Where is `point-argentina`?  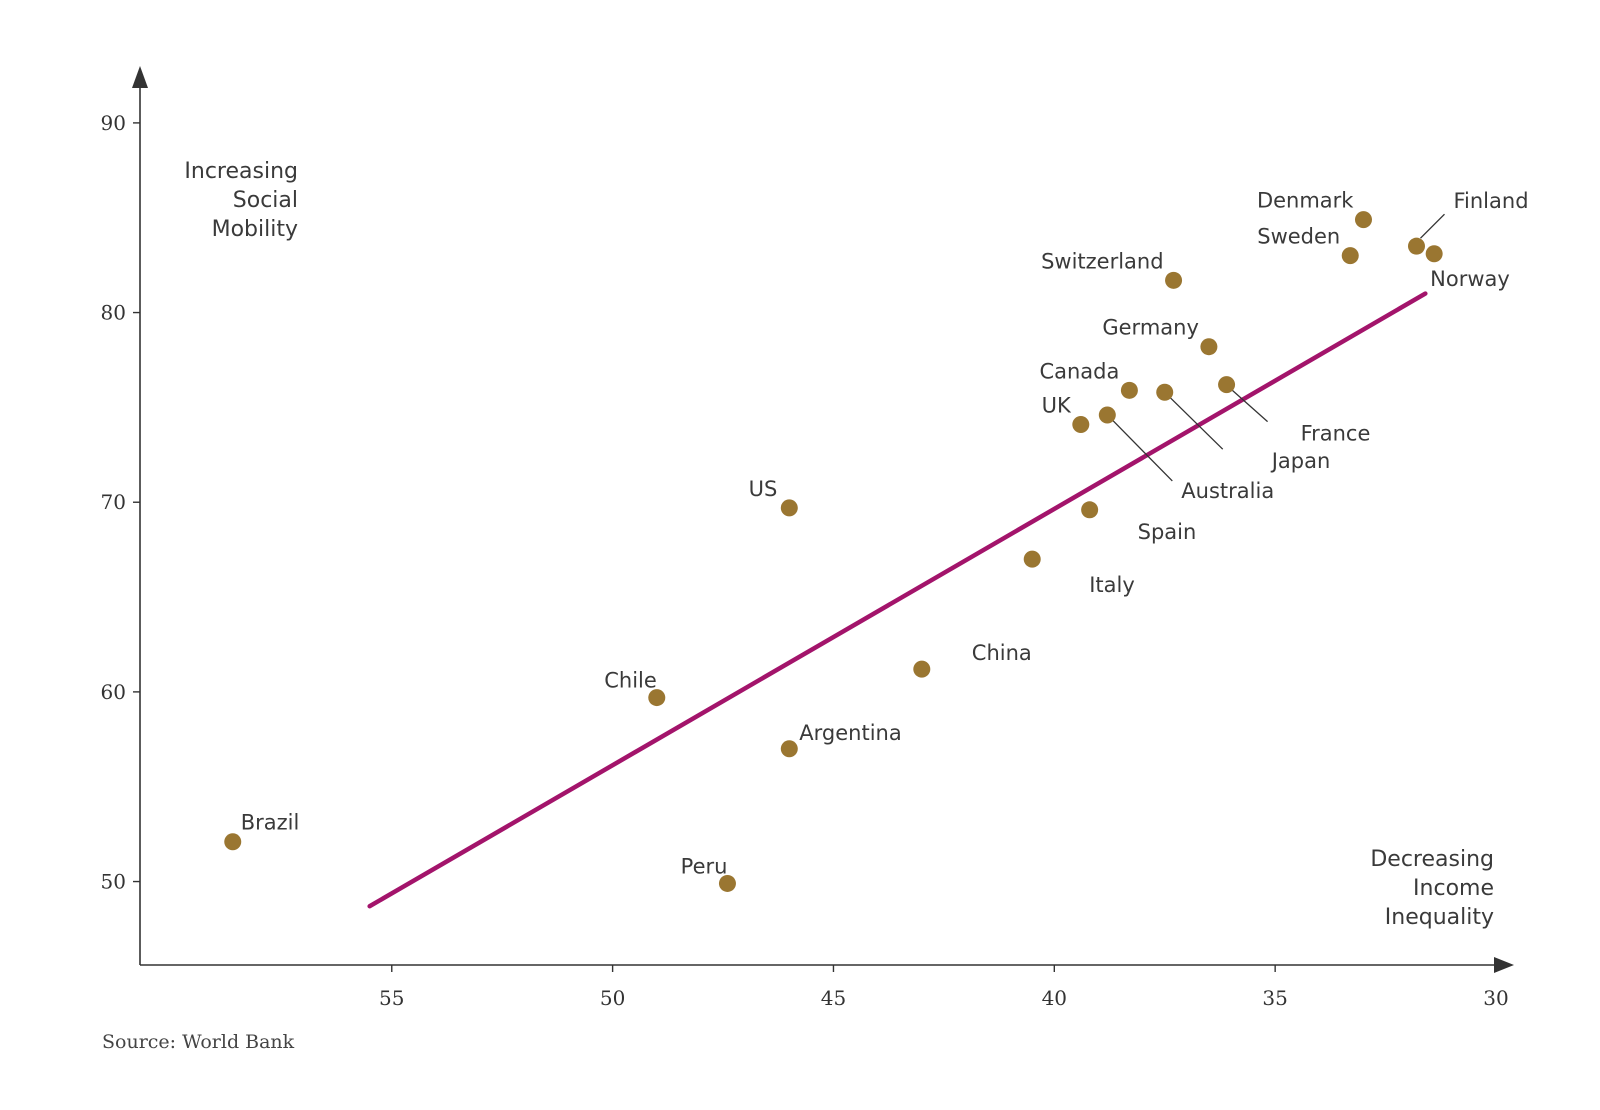
point-argentina is located at coordinates (789, 749).